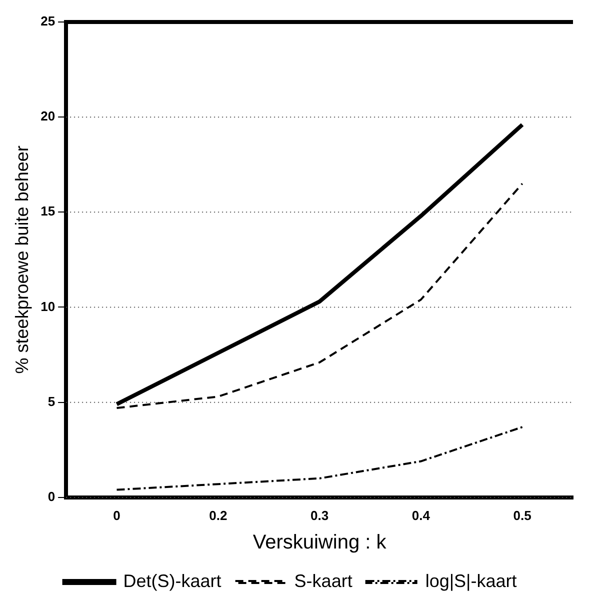  What do you see at coordinates (48, 21) in the screenshot?
I see `y-tick-label: 25` at bounding box center [48, 21].